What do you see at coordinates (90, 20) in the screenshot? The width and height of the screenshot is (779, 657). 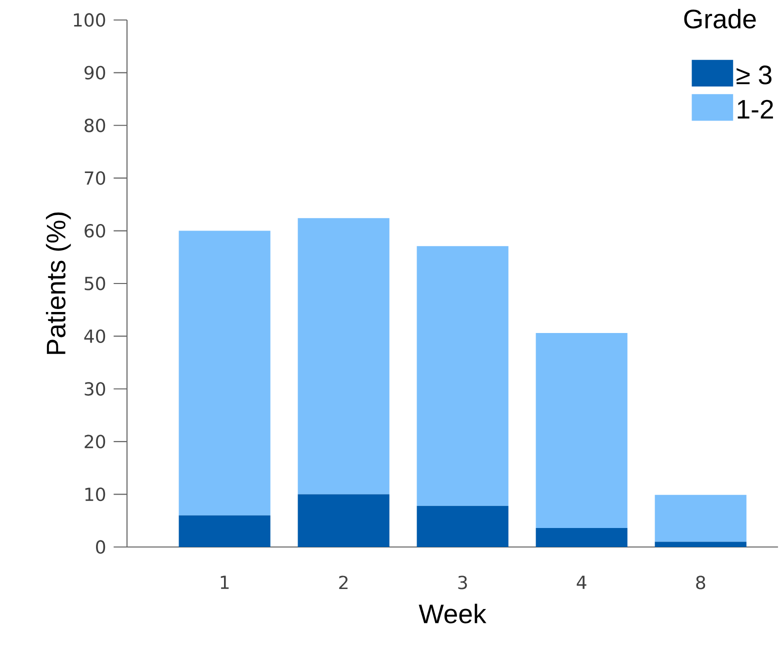 I see `y-tick-label: 100` at bounding box center [90, 20].